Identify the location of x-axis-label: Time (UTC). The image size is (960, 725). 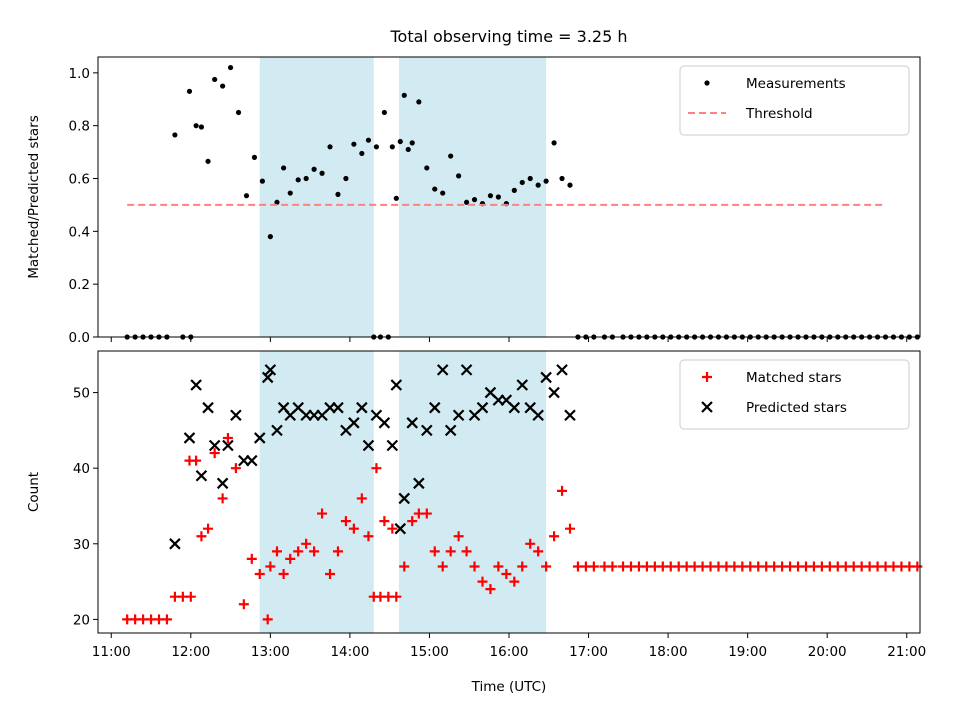
(509, 687).